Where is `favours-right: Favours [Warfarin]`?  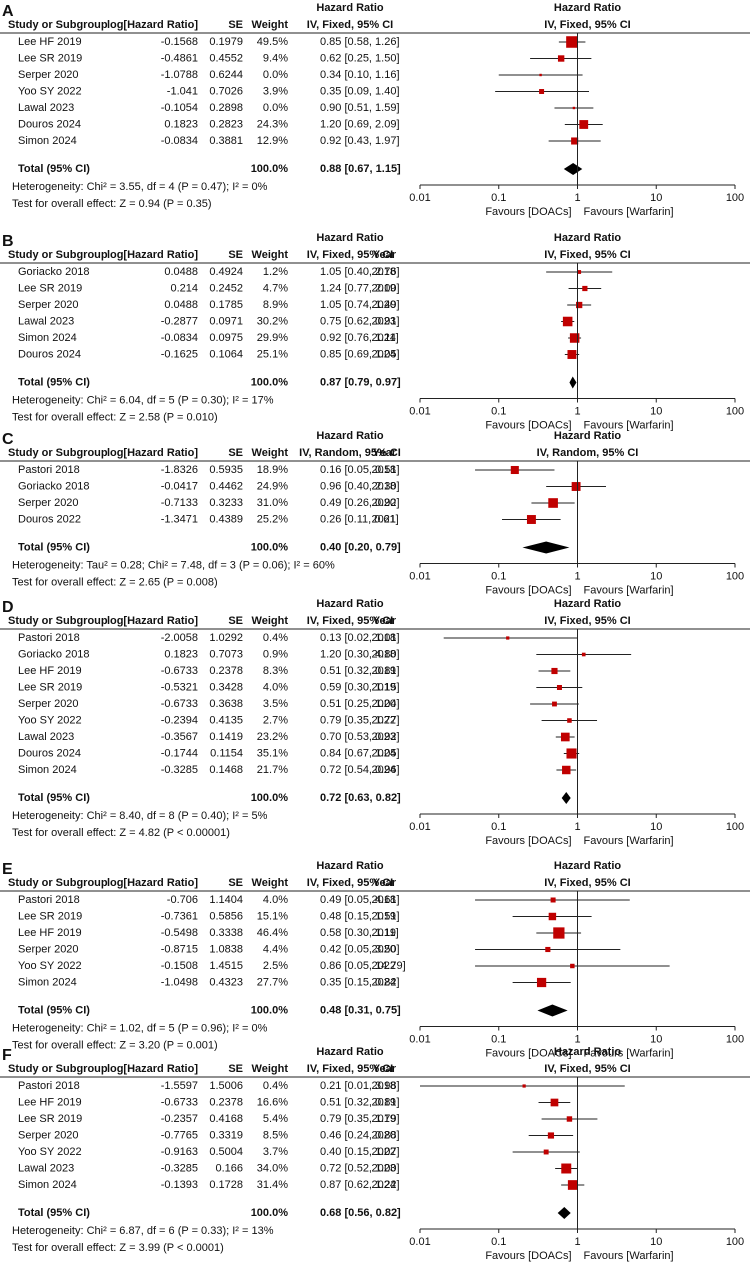 favours-right: Favours [Warfarin] is located at coordinates (629, 425).